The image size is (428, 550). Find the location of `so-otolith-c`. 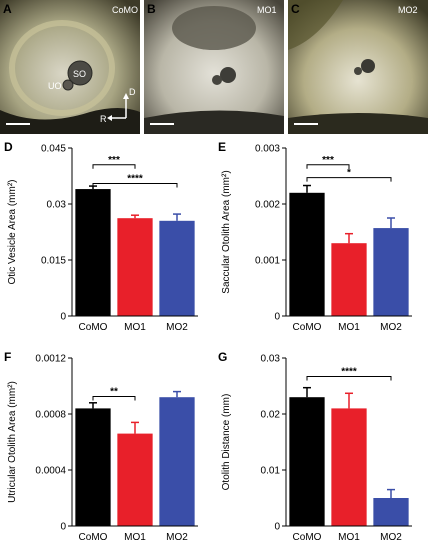

so-otolith-c is located at coordinates (368, 66).